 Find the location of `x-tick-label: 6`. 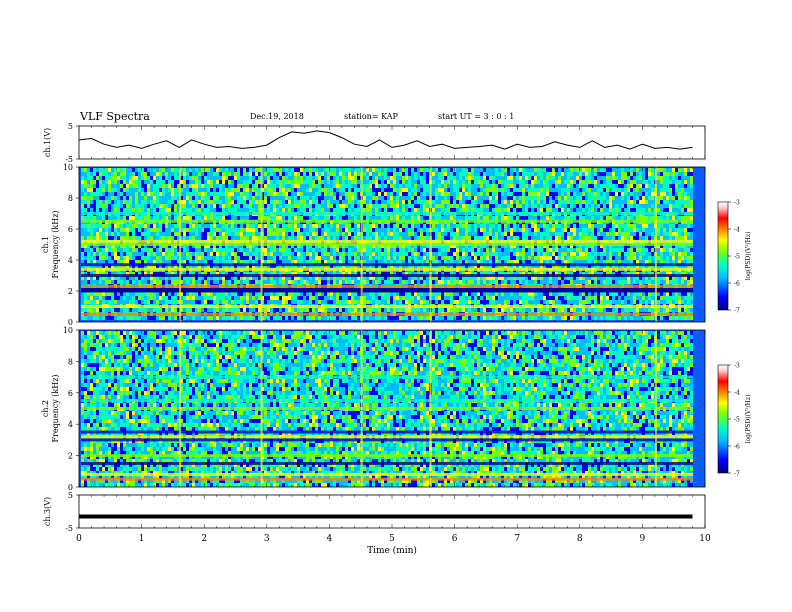

x-tick-label: 6 is located at coordinates (455, 539).